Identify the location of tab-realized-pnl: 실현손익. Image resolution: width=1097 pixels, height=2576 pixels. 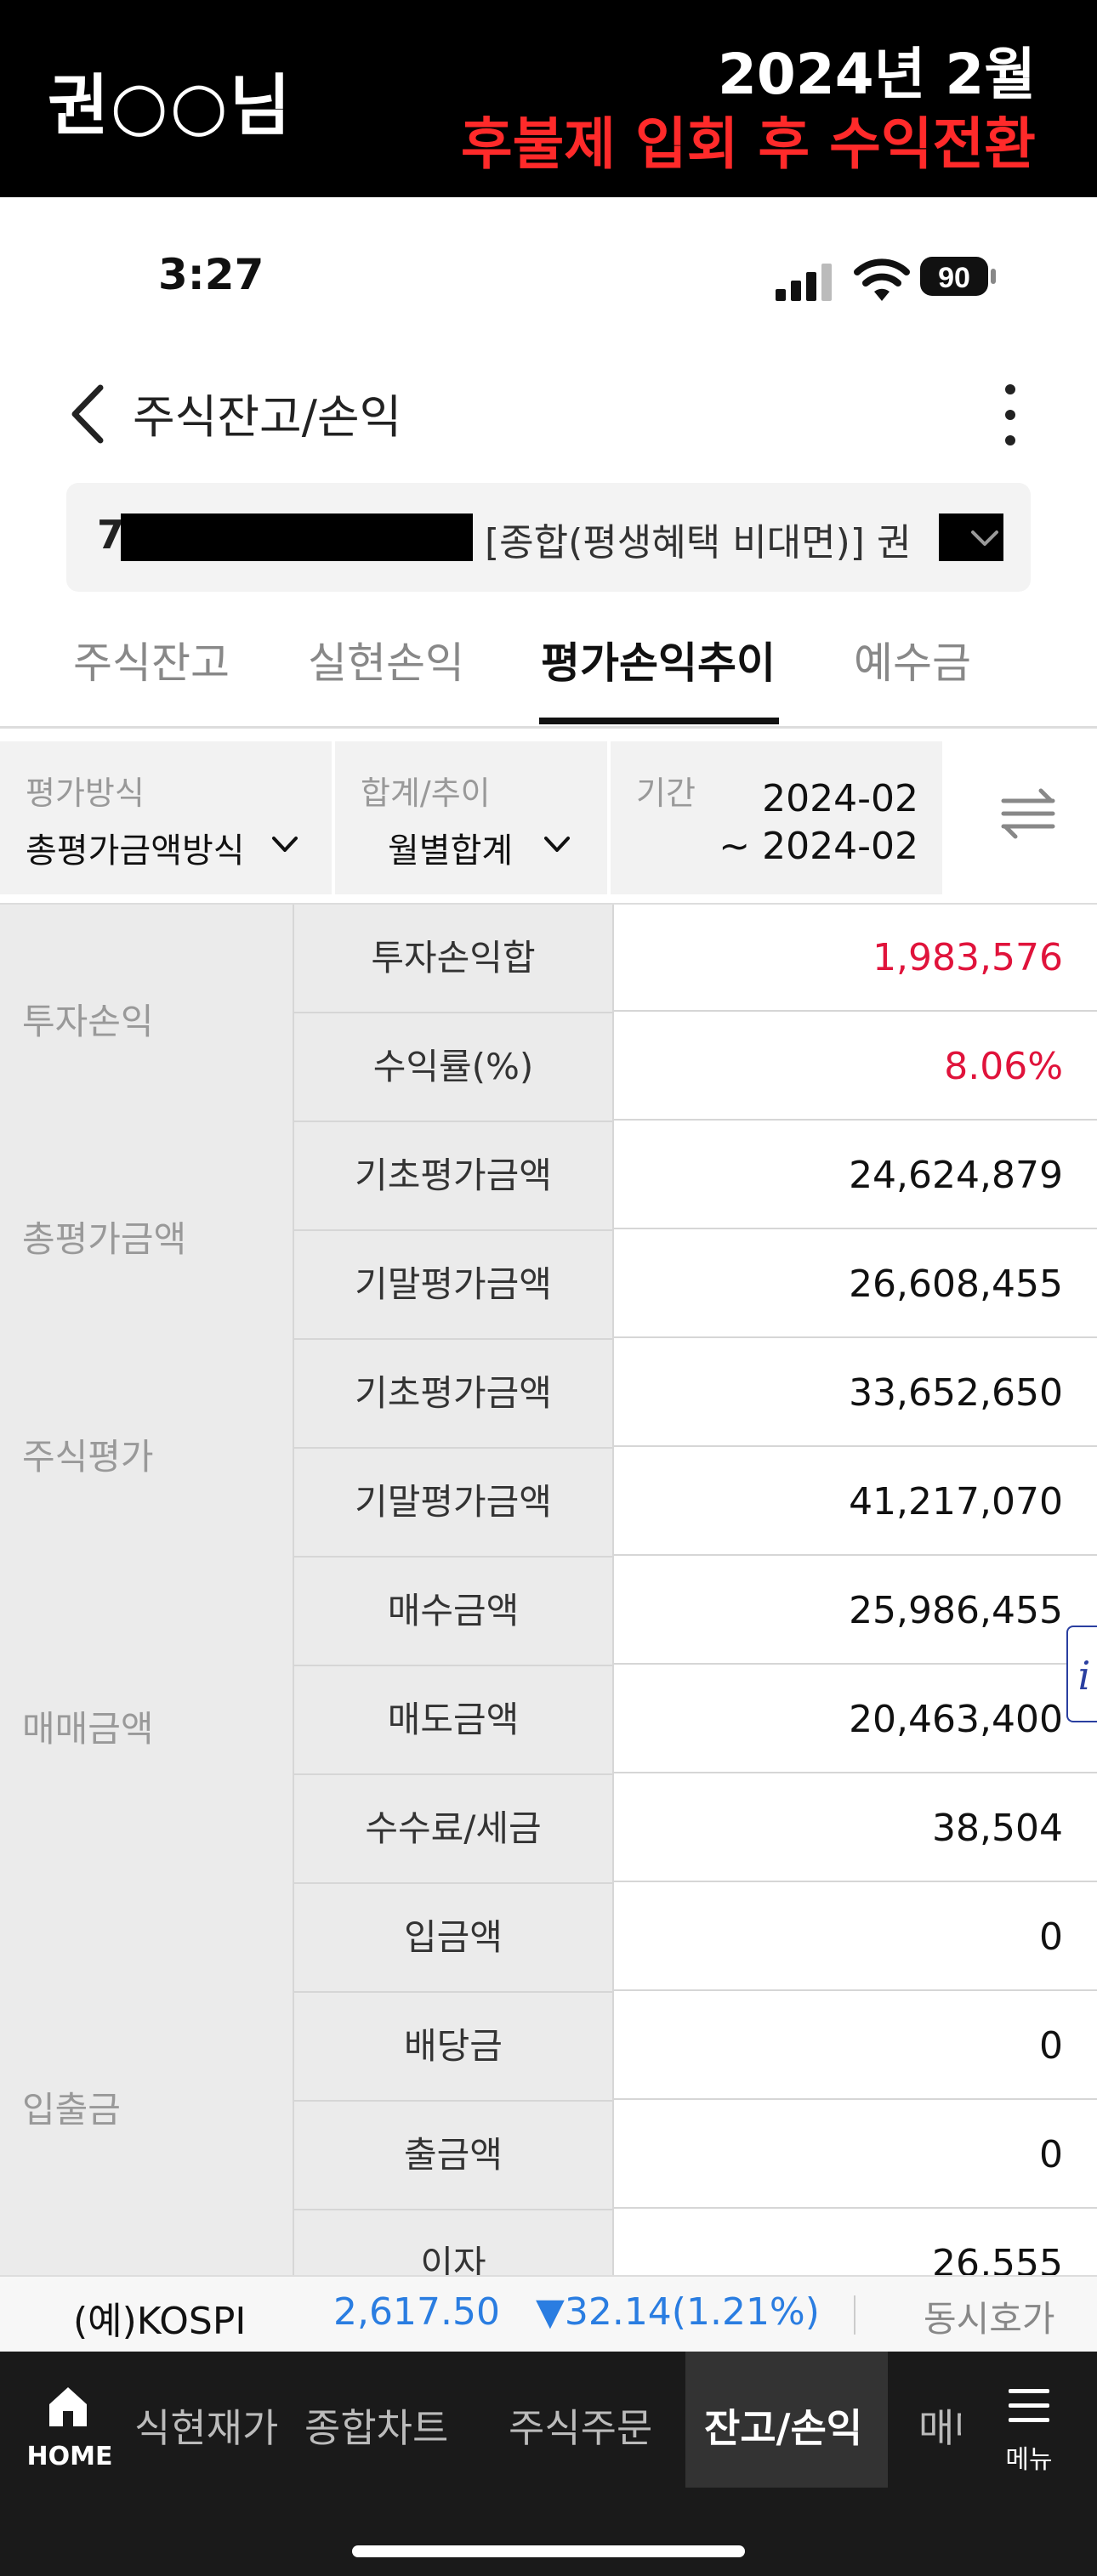
(386, 663).